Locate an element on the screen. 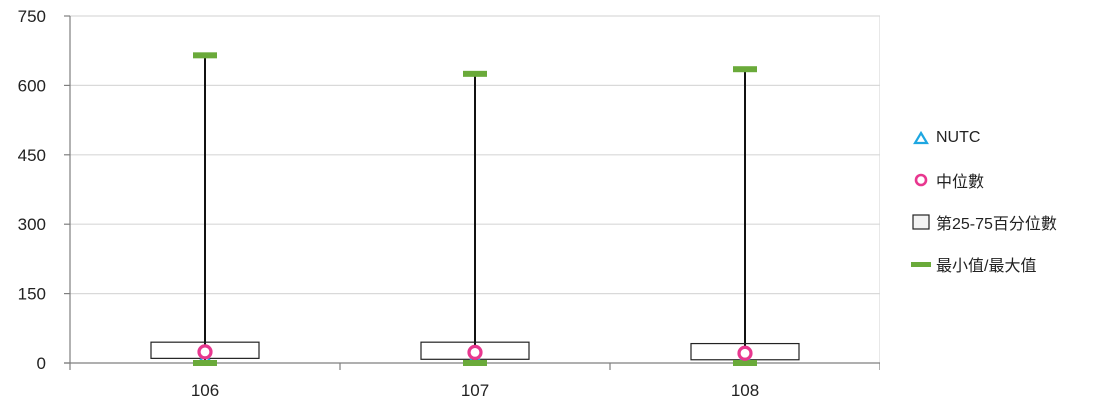 Image resolution: width=1094 pixels, height=407 pixels. square-icon is located at coordinates (921, 222).